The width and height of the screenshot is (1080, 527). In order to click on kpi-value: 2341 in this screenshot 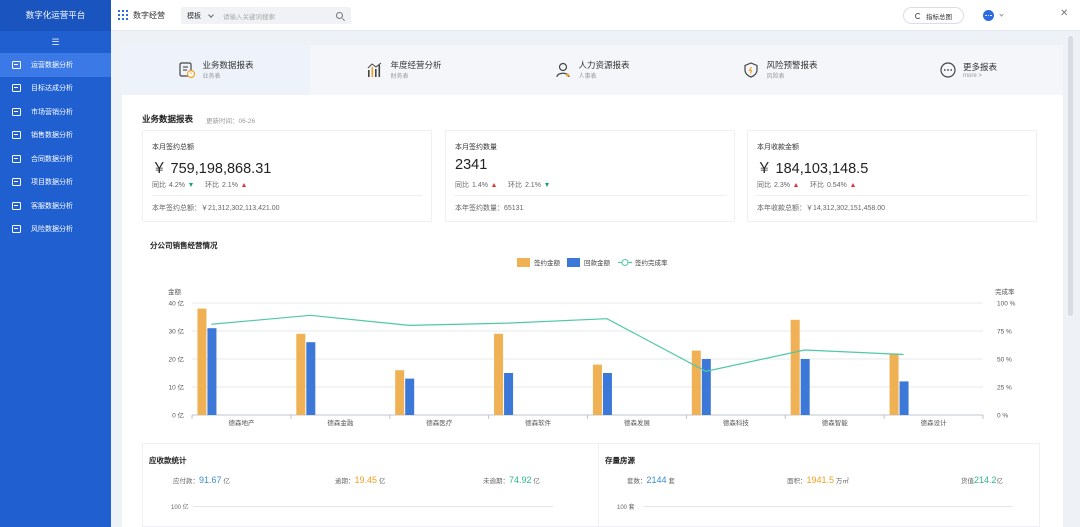, I will do `click(471, 165)`.